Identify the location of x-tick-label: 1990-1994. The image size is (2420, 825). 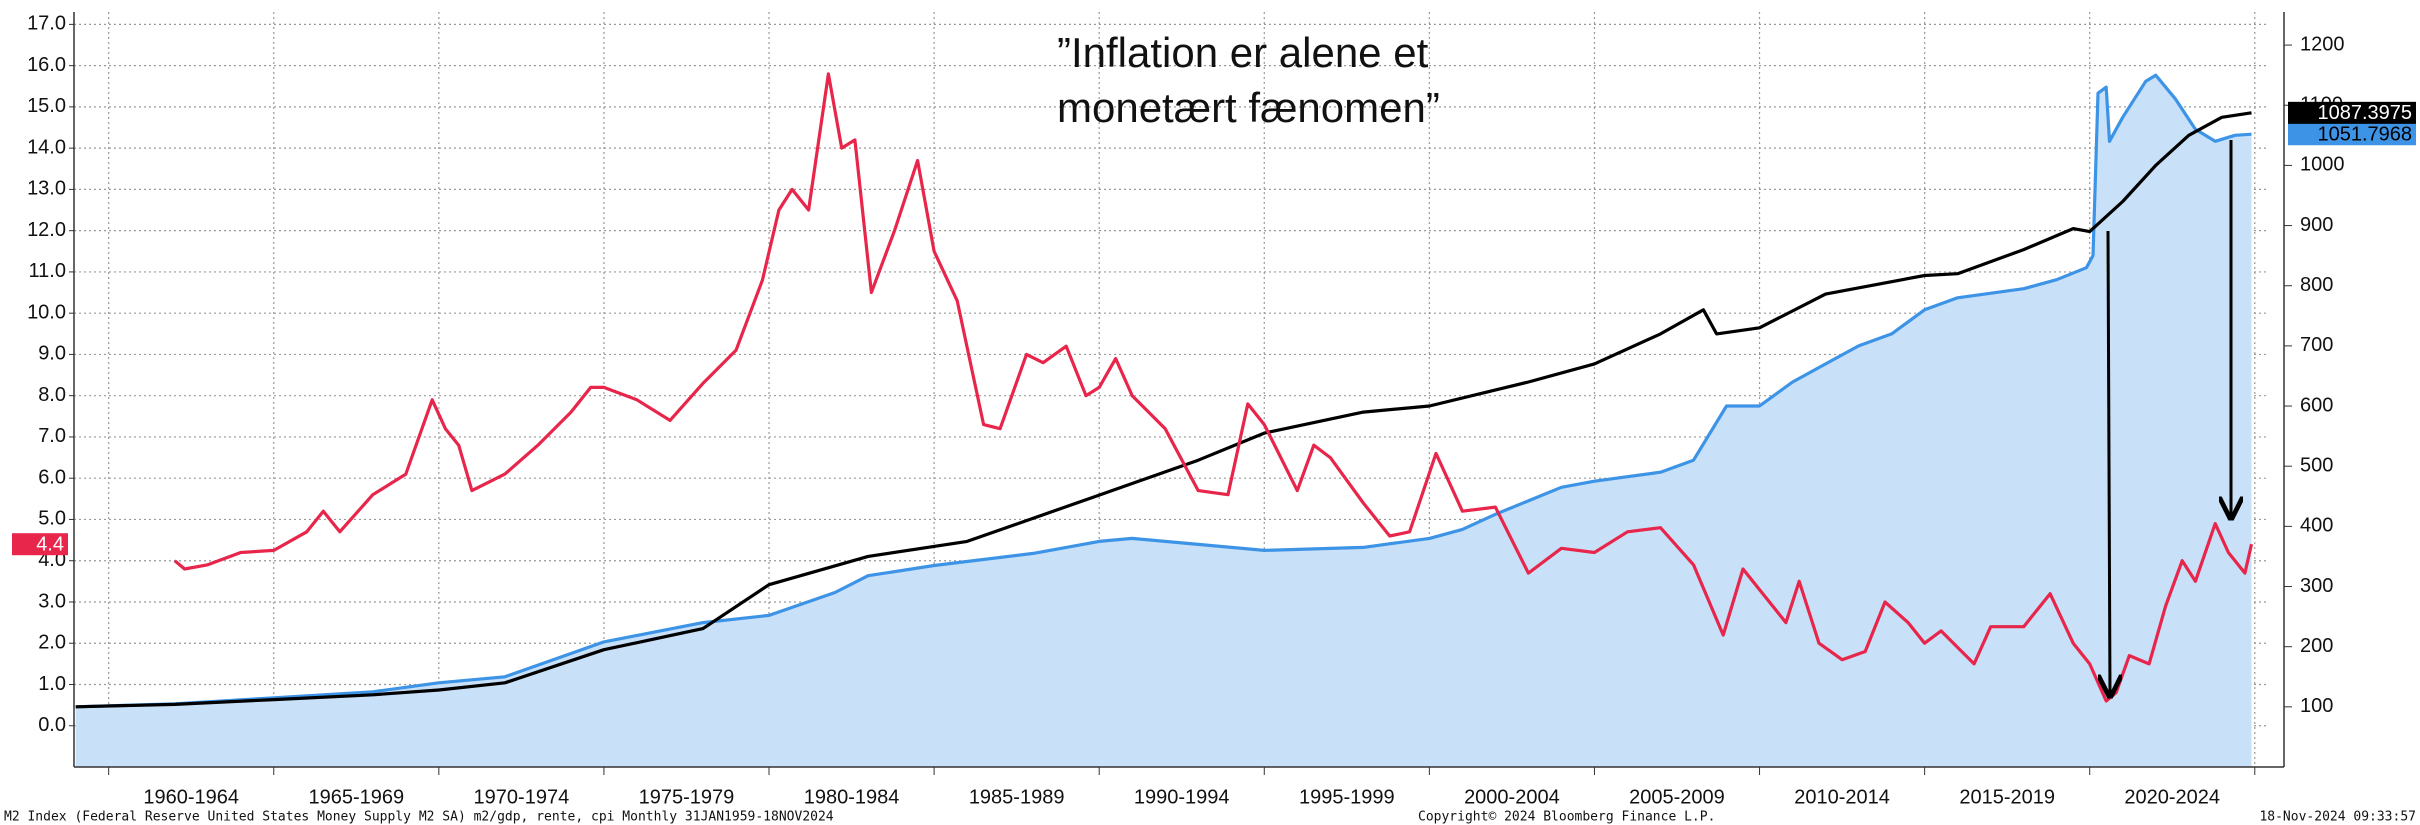
(1182, 797).